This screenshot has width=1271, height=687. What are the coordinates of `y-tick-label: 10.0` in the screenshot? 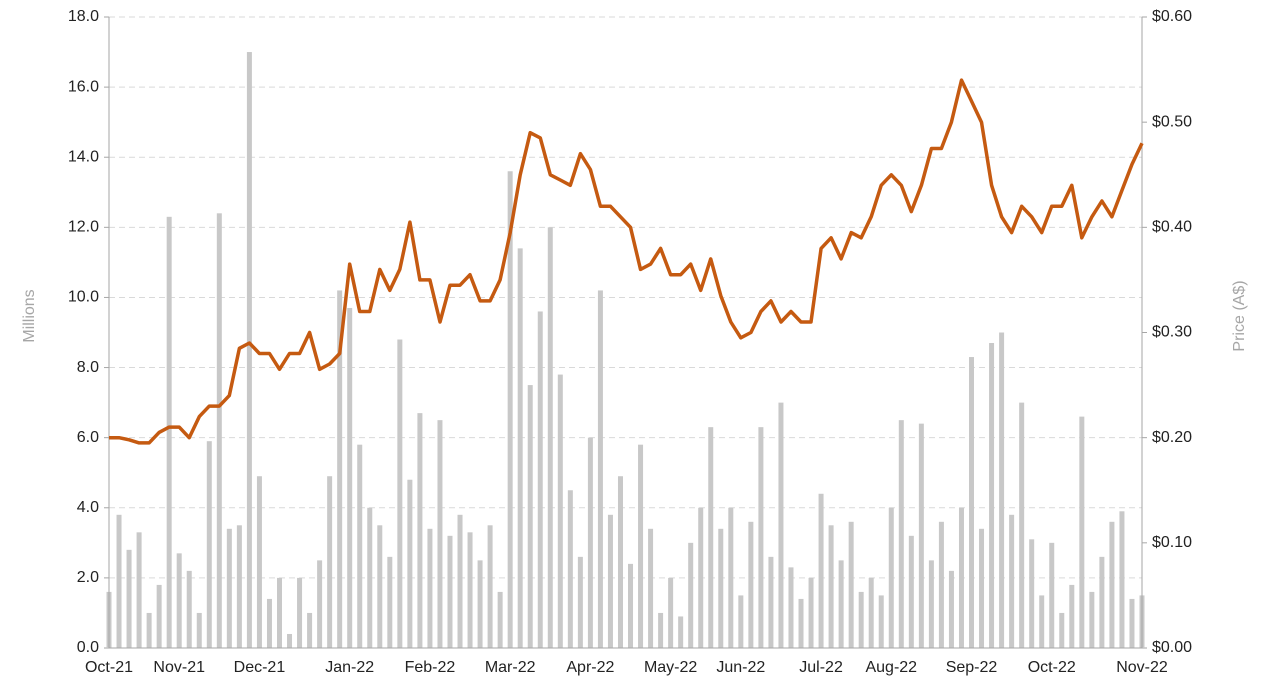 It's located at (83, 297).